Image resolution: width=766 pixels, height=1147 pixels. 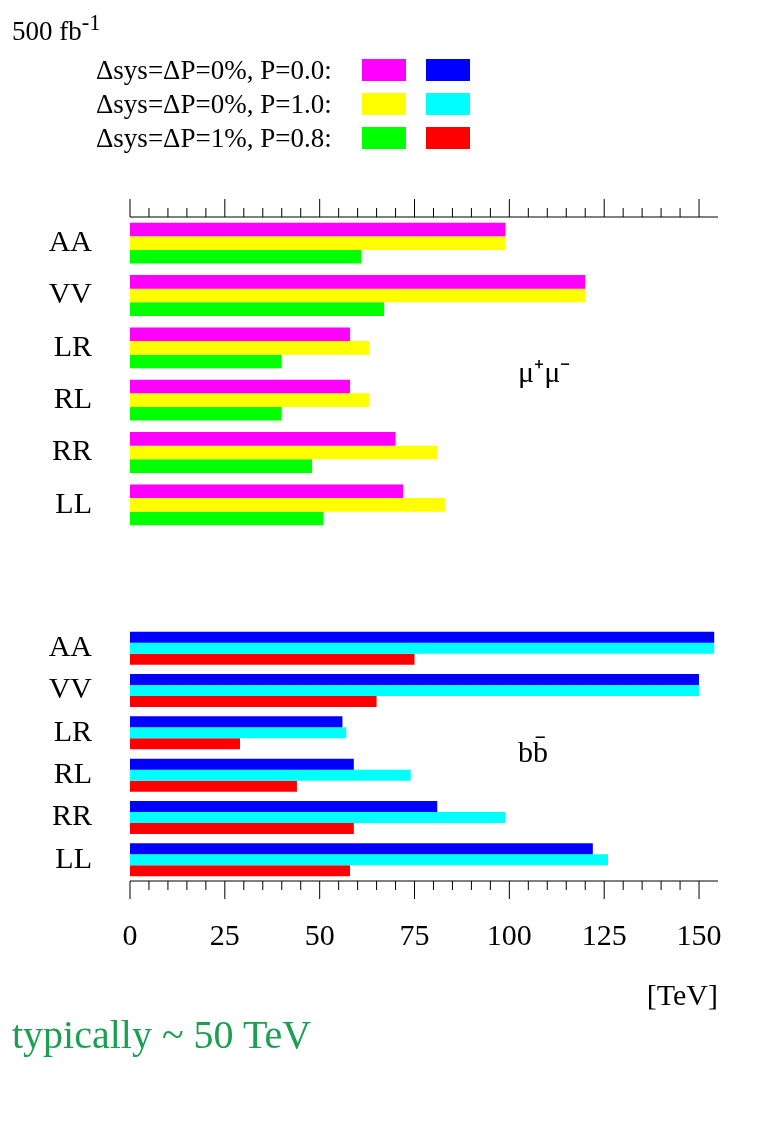 I want to click on annotation: μ⁺μ⁻, so click(x=544, y=371).